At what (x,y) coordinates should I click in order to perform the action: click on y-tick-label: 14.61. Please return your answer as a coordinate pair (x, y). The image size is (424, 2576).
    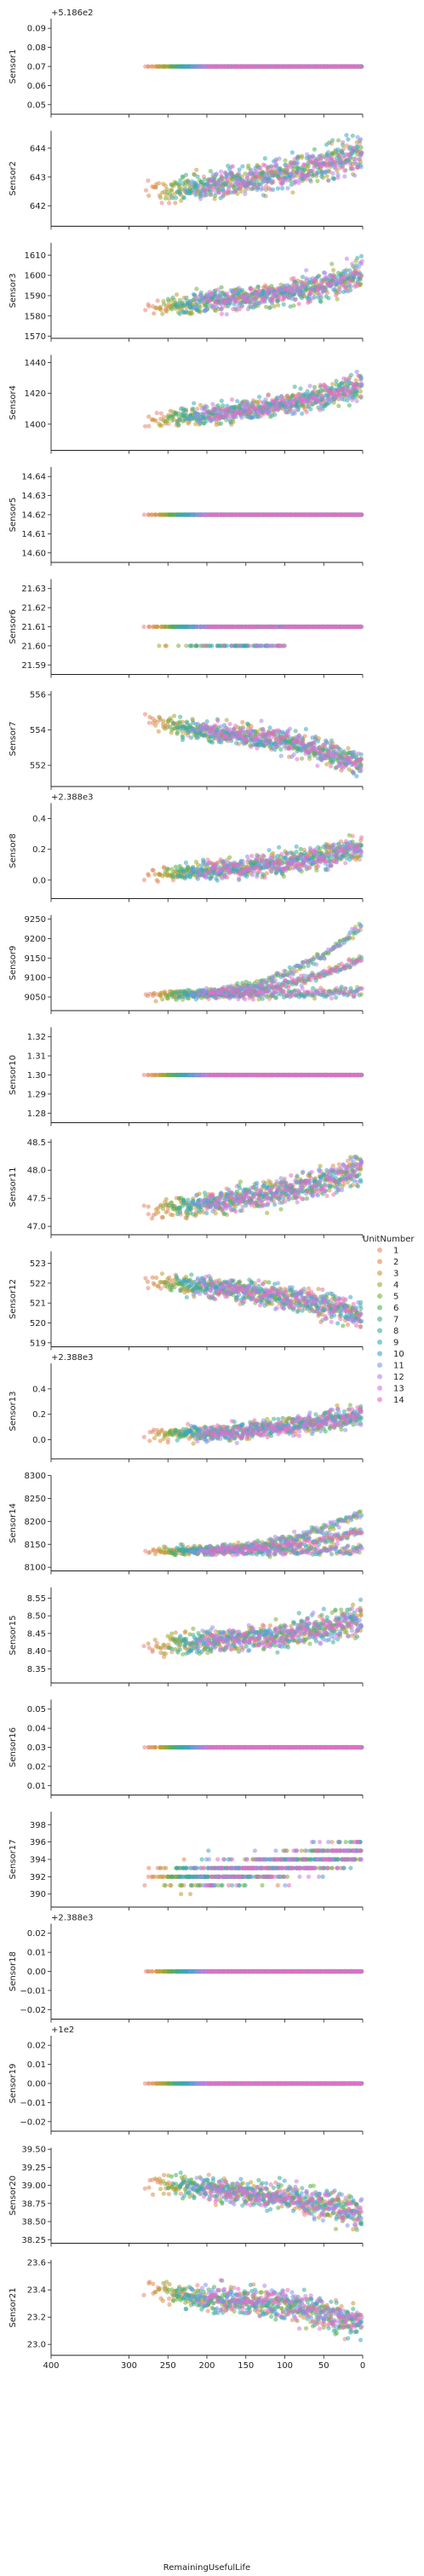
    Looking at the image, I should click on (33, 534).